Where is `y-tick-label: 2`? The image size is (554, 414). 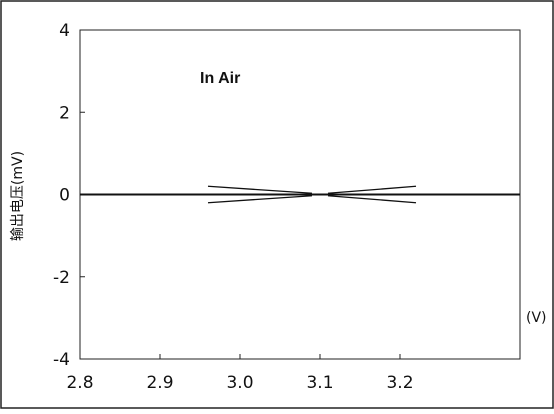
y-tick-label: 2 is located at coordinates (64, 113).